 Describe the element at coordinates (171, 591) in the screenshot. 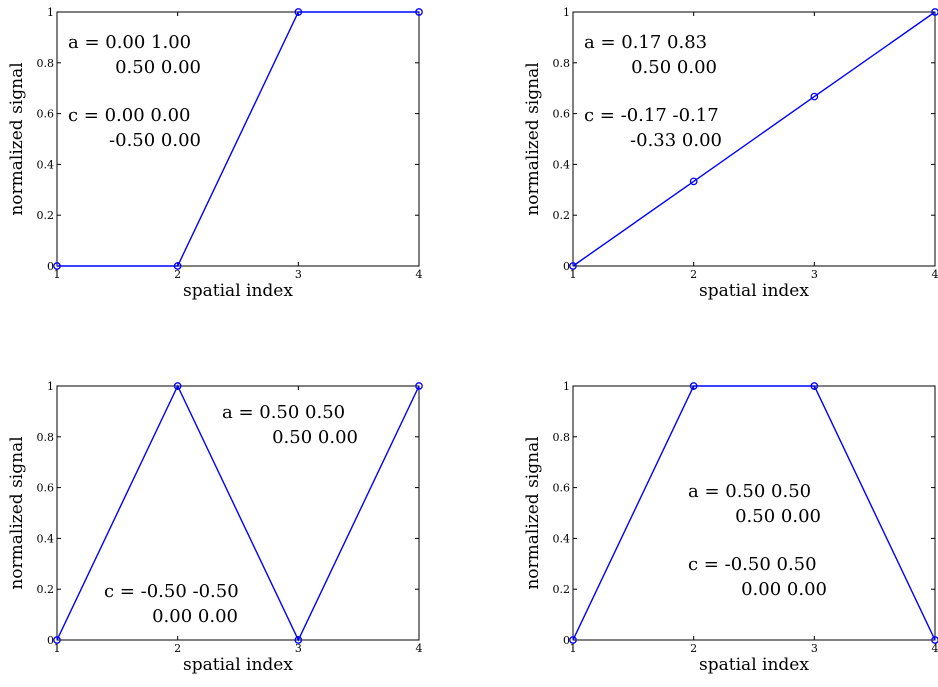

I see `coefficient-annotation: c = -0.50 -0.50` at that location.